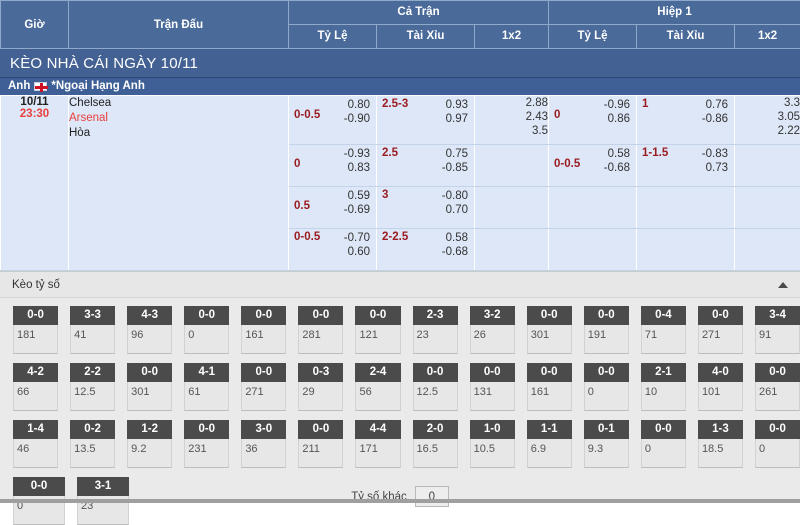 The width and height of the screenshot is (800, 525). I want to click on score-card-label: 2-0, so click(435, 429).